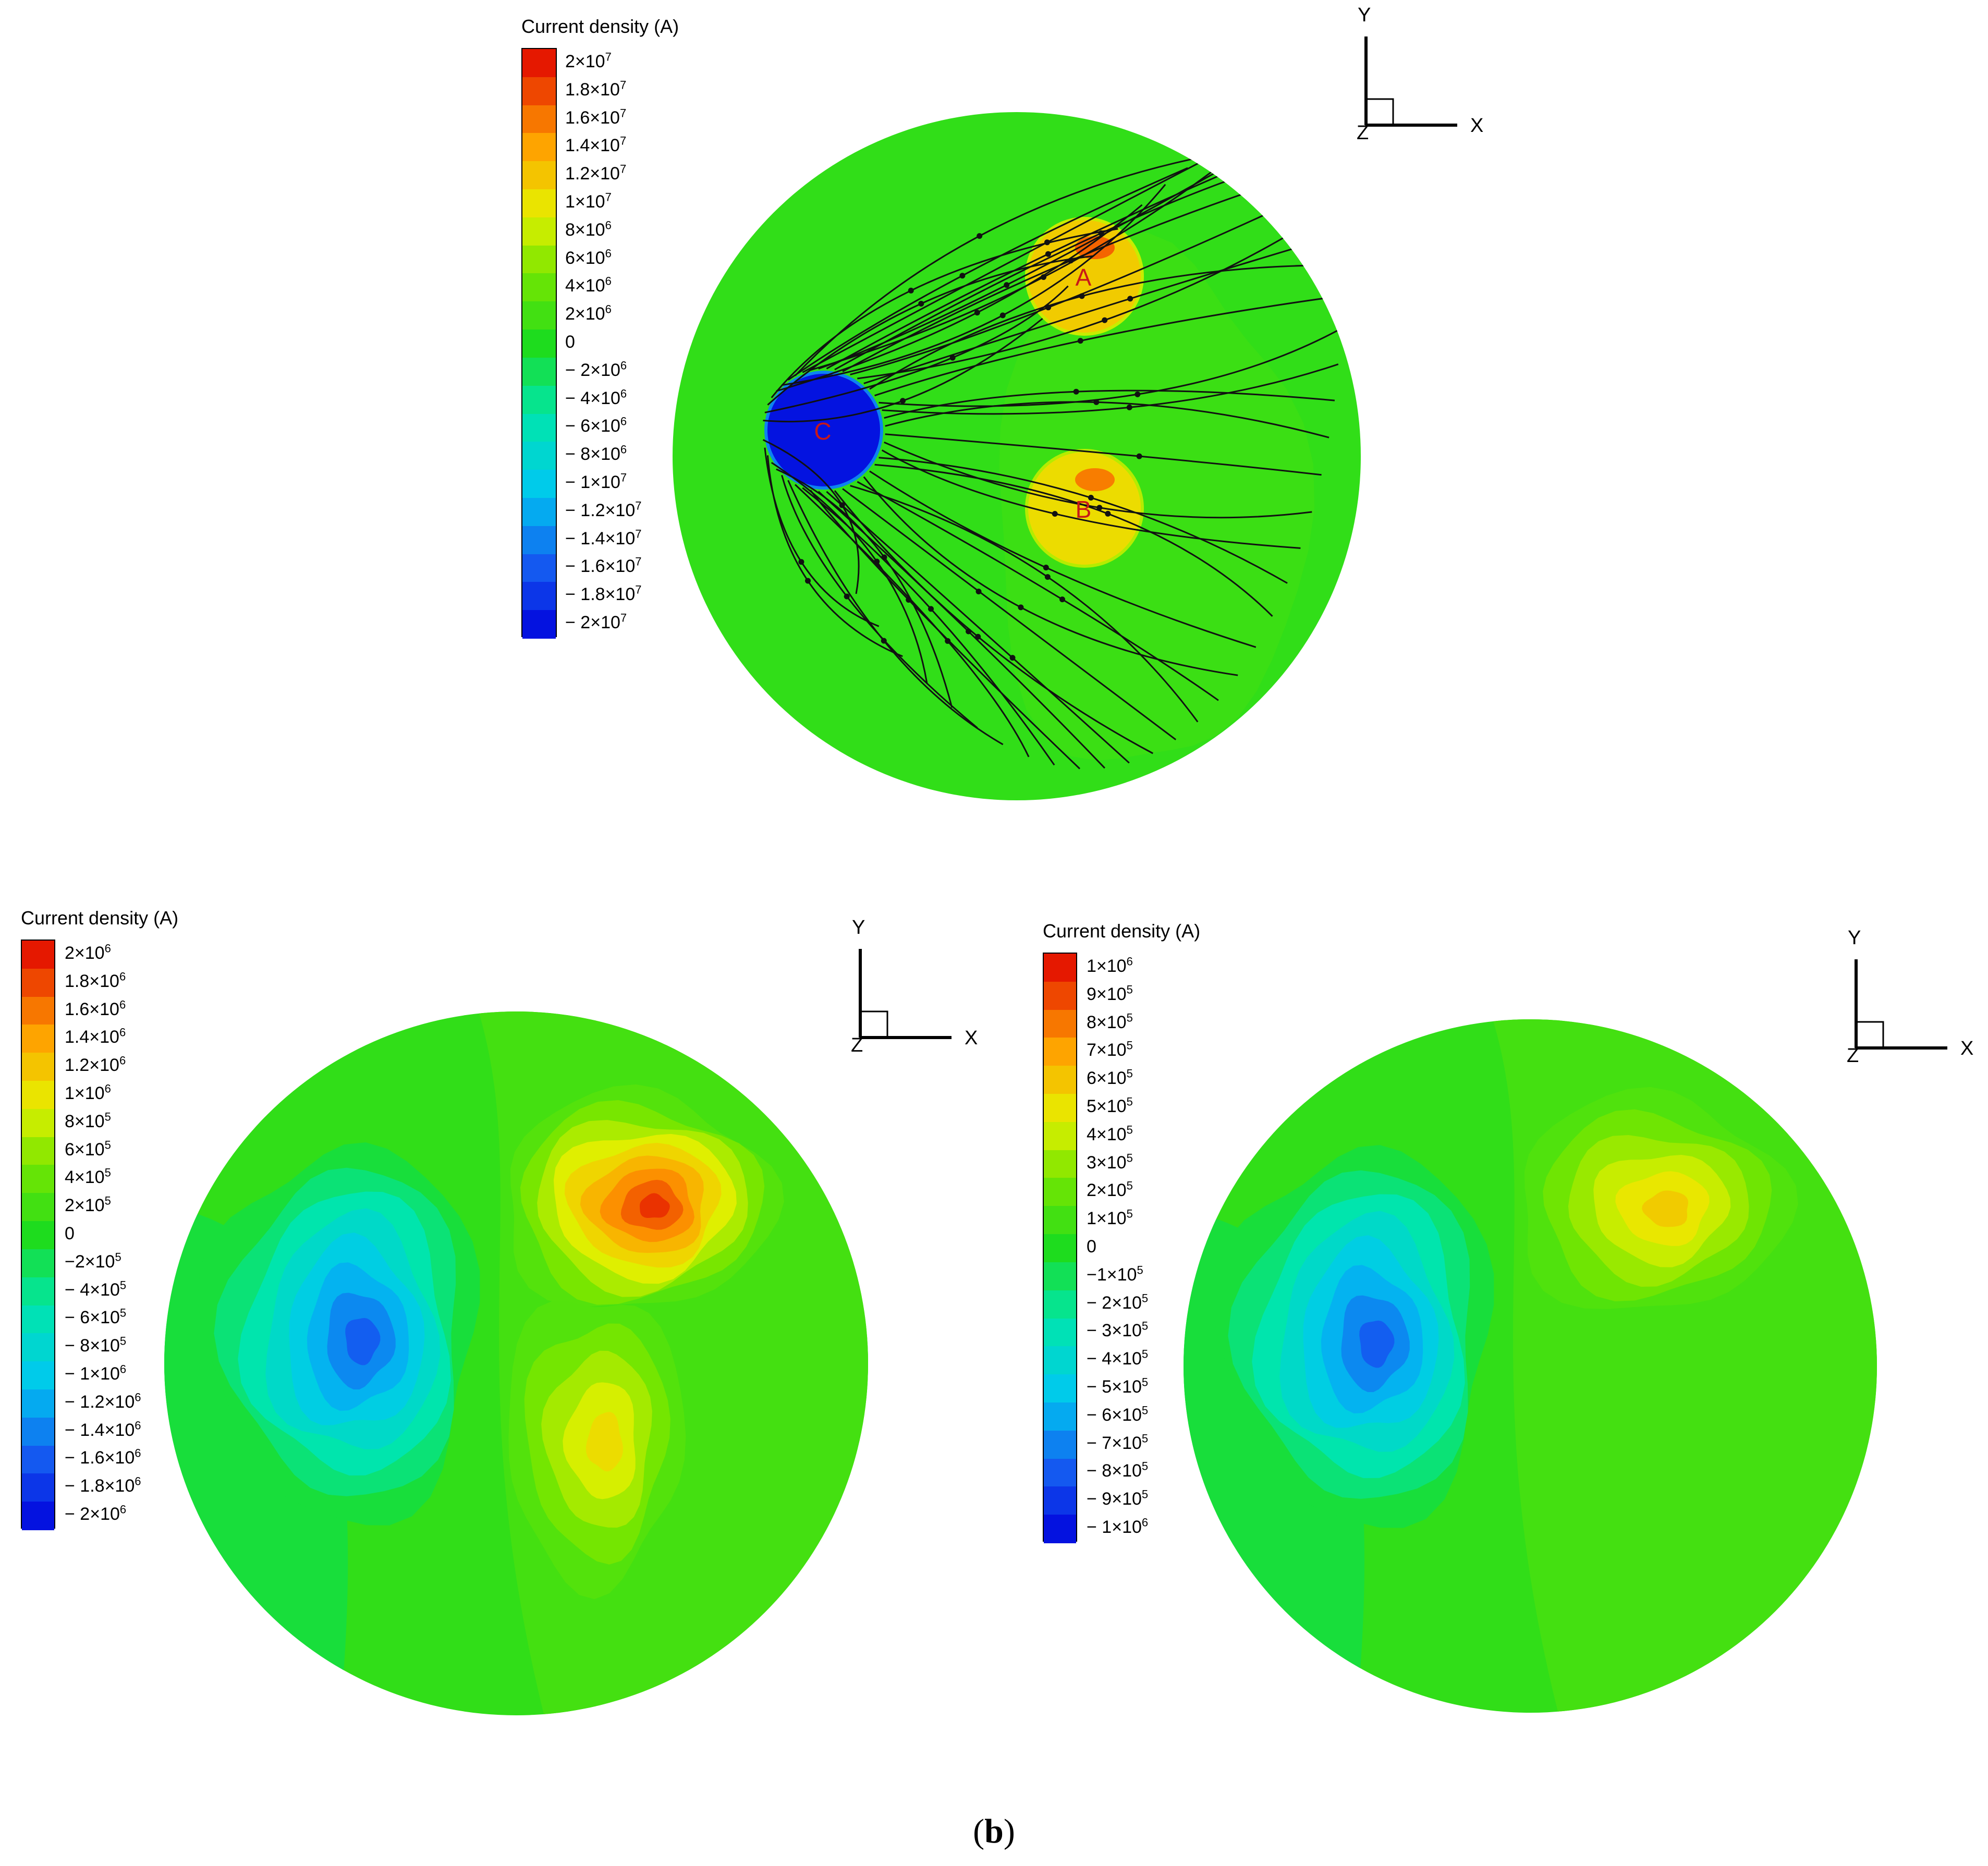 This screenshot has height=1866, width=1988. I want to click on positive-lower-contour, so click(604, 1442).